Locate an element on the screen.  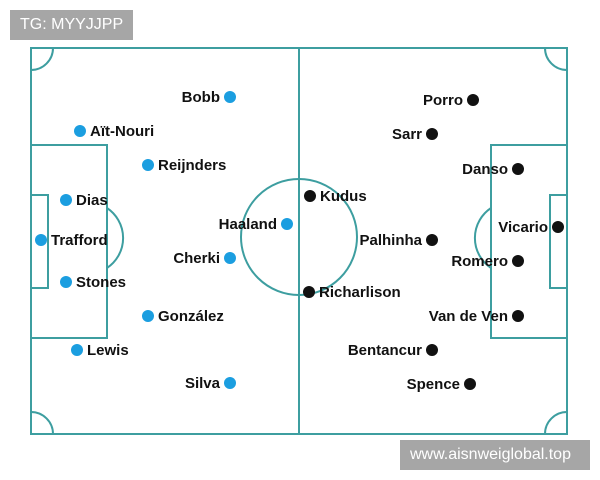
player-home: Aït-Nouri is located at coordinates (116, 131).